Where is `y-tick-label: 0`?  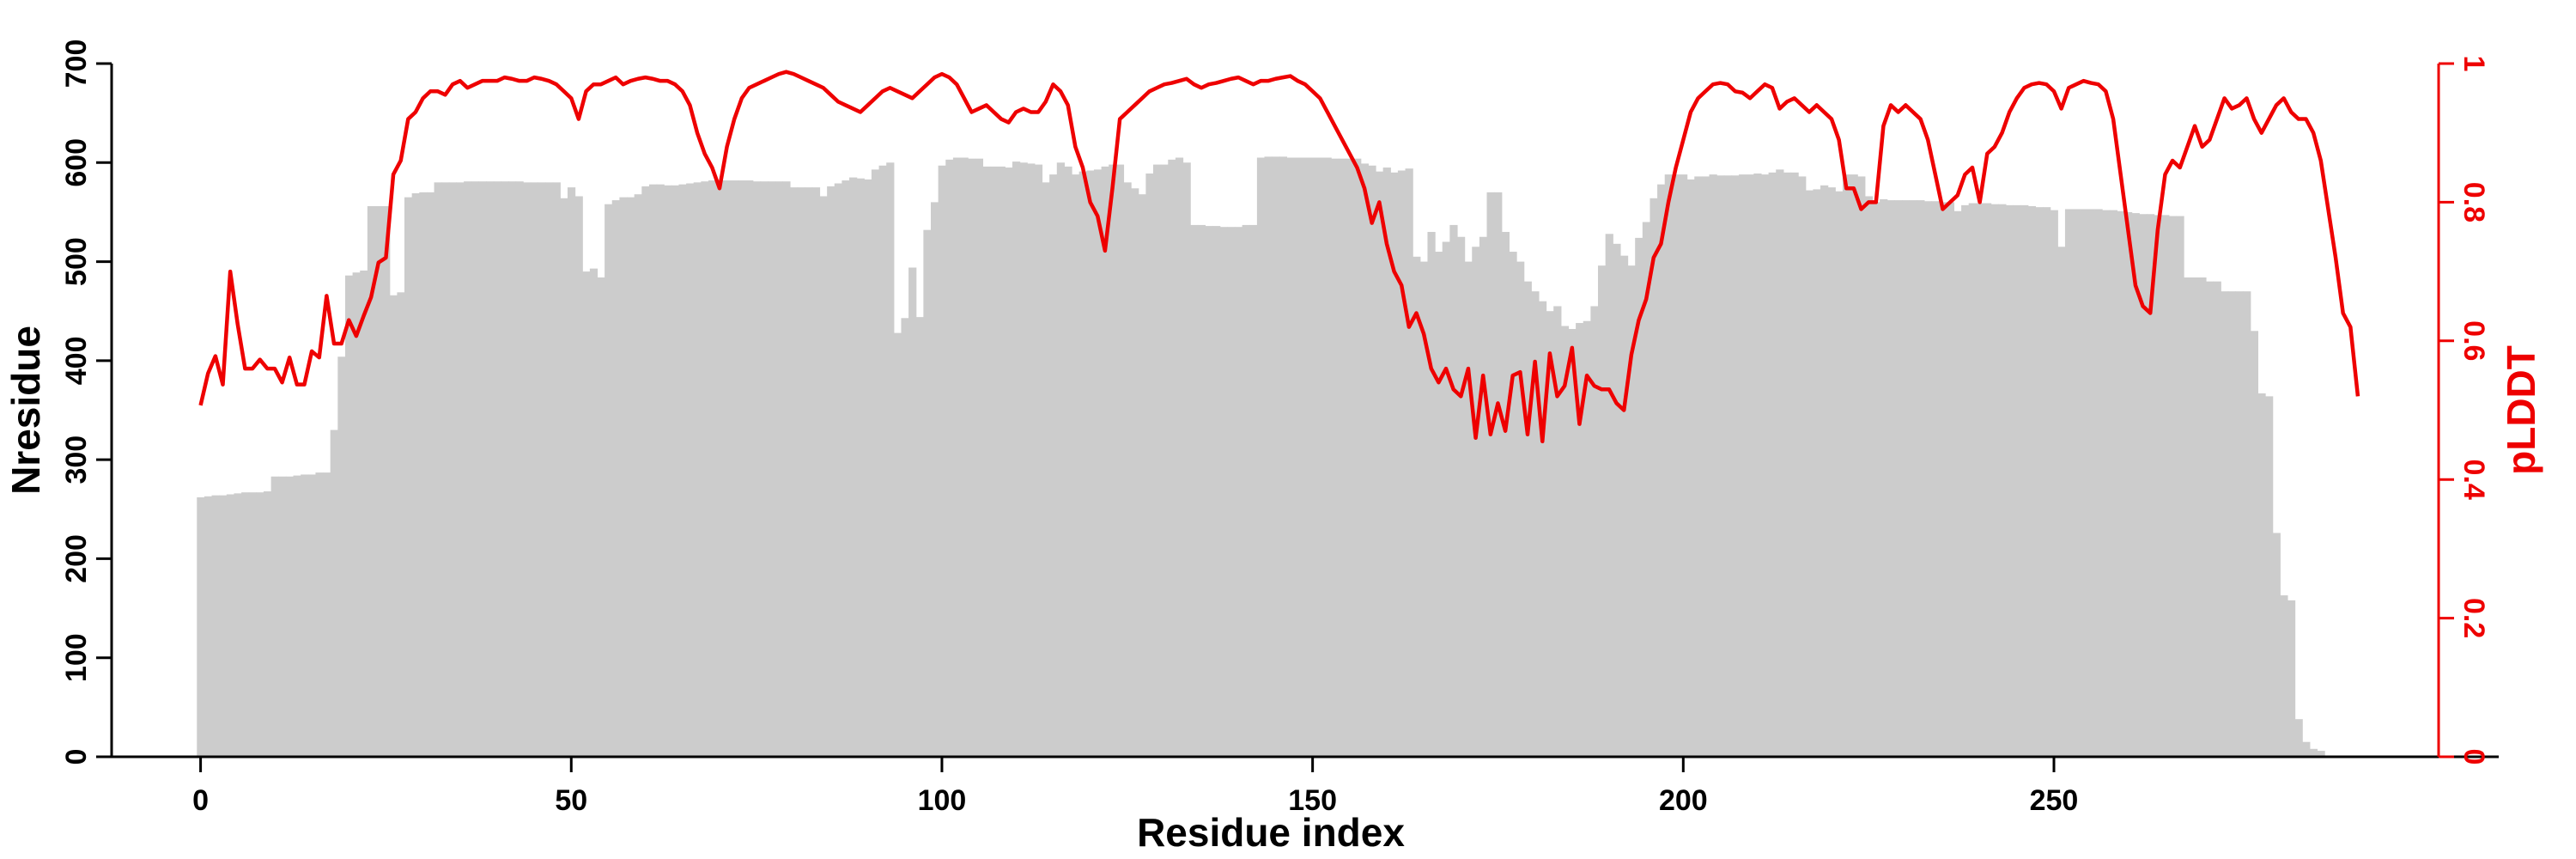
y-tick-label: 0 is located at coordinates (77, 757).